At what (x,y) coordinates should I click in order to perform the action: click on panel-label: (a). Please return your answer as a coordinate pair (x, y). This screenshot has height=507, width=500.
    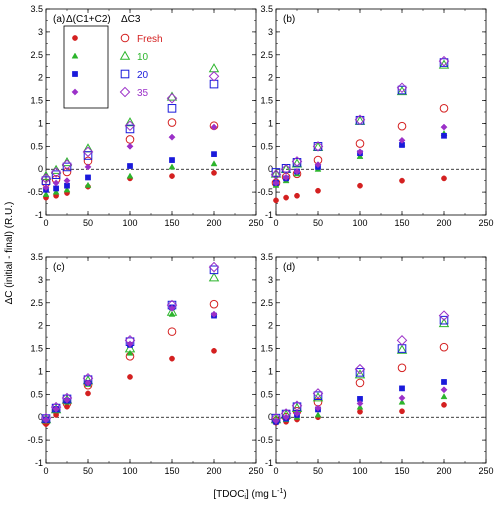
    Looking at the image, I should click on (59, 19).